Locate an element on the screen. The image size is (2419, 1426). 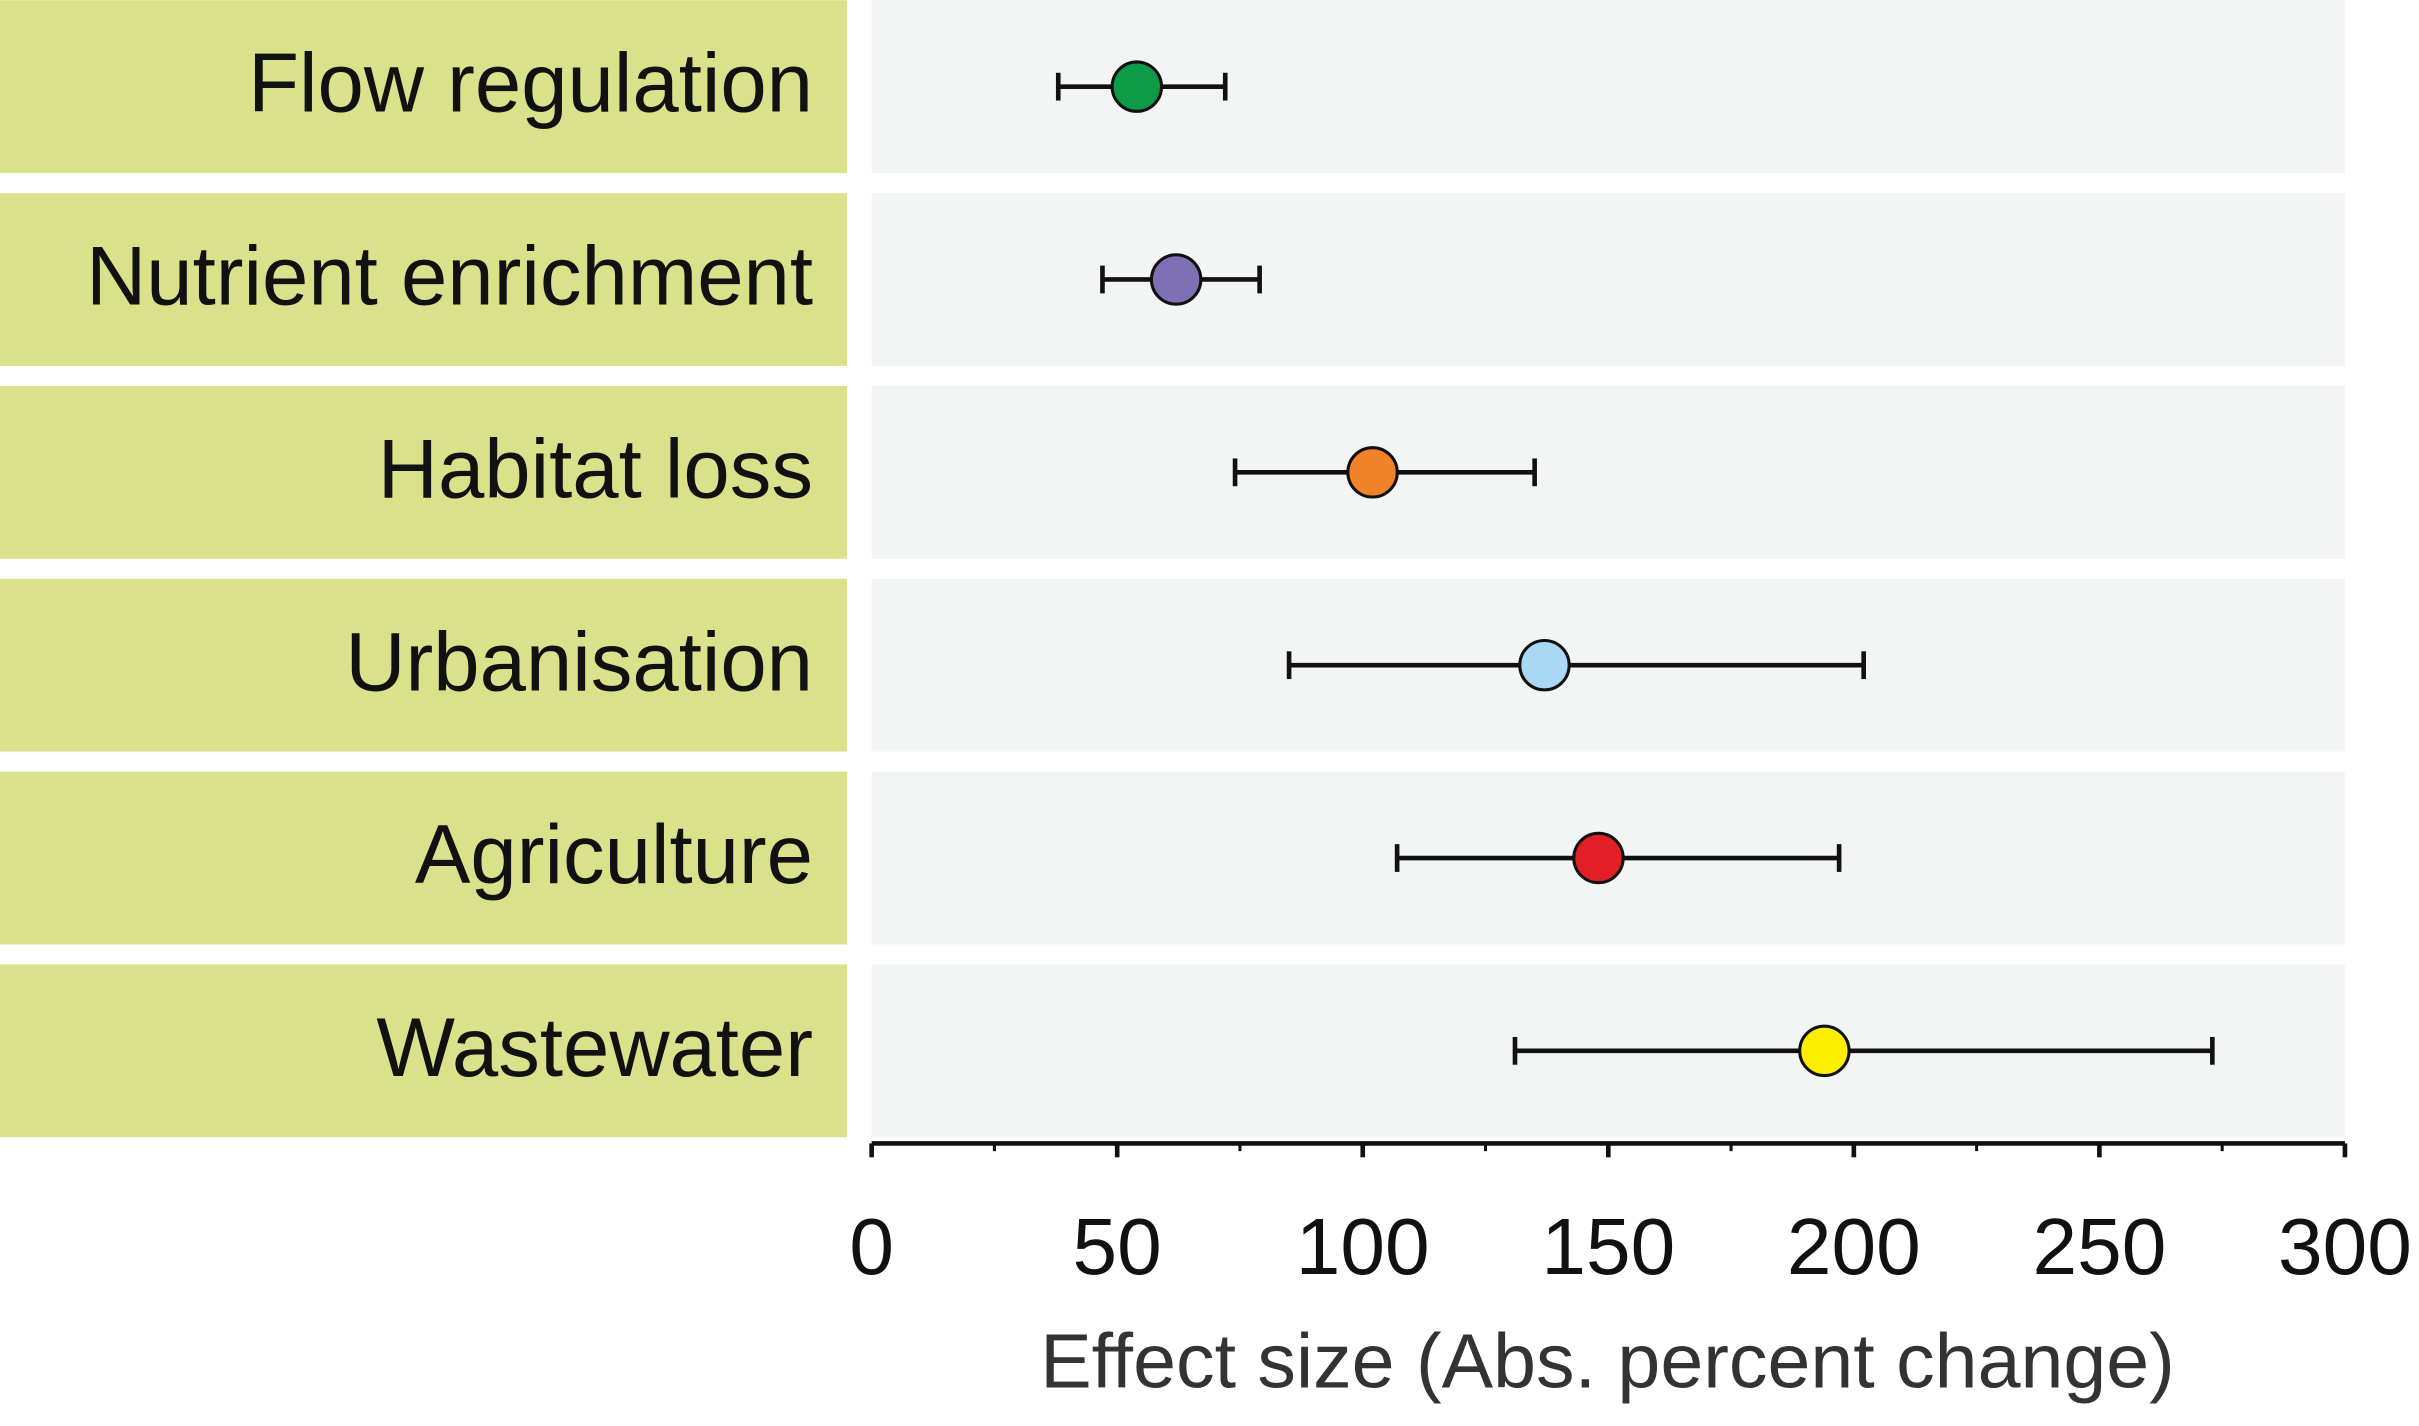
x-tick-label: 150 is located at coordinates (1608, 1246).